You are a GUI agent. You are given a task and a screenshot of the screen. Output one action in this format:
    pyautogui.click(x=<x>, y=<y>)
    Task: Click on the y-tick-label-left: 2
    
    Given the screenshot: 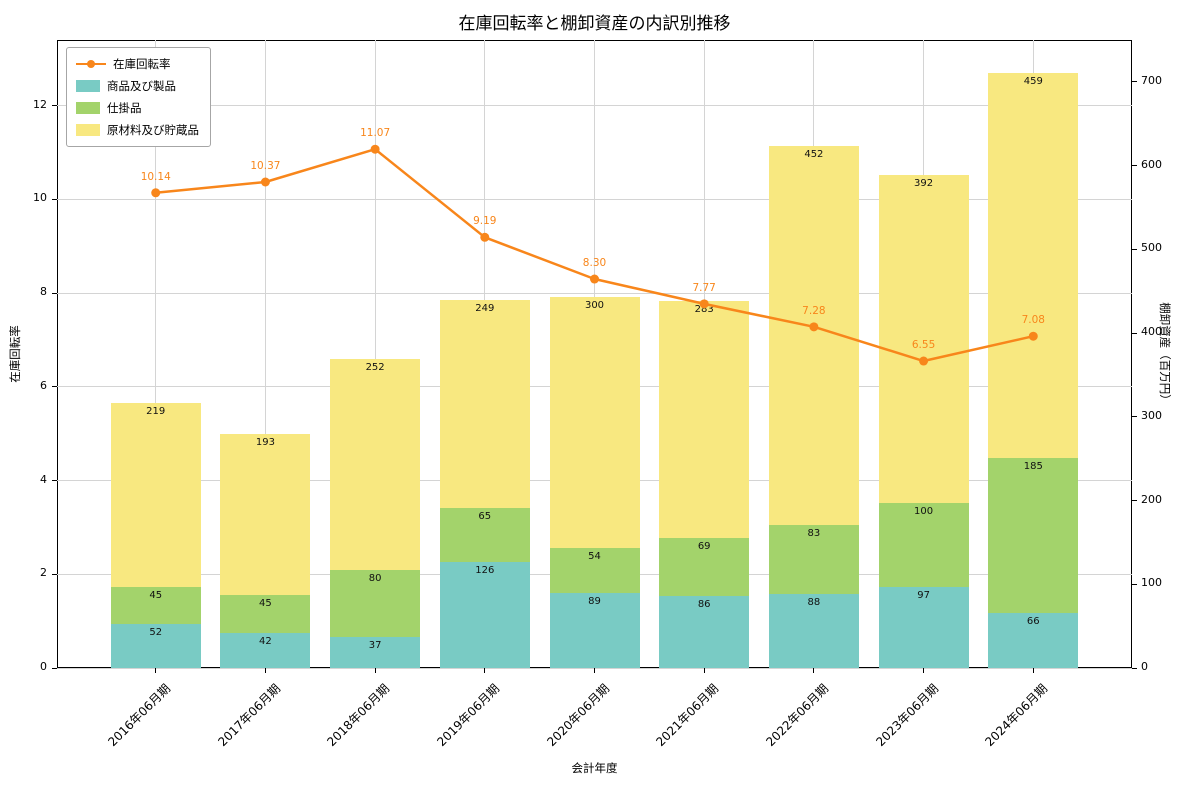 What is the action you would take?
    pyautogui.click(x=43, y=573)
    